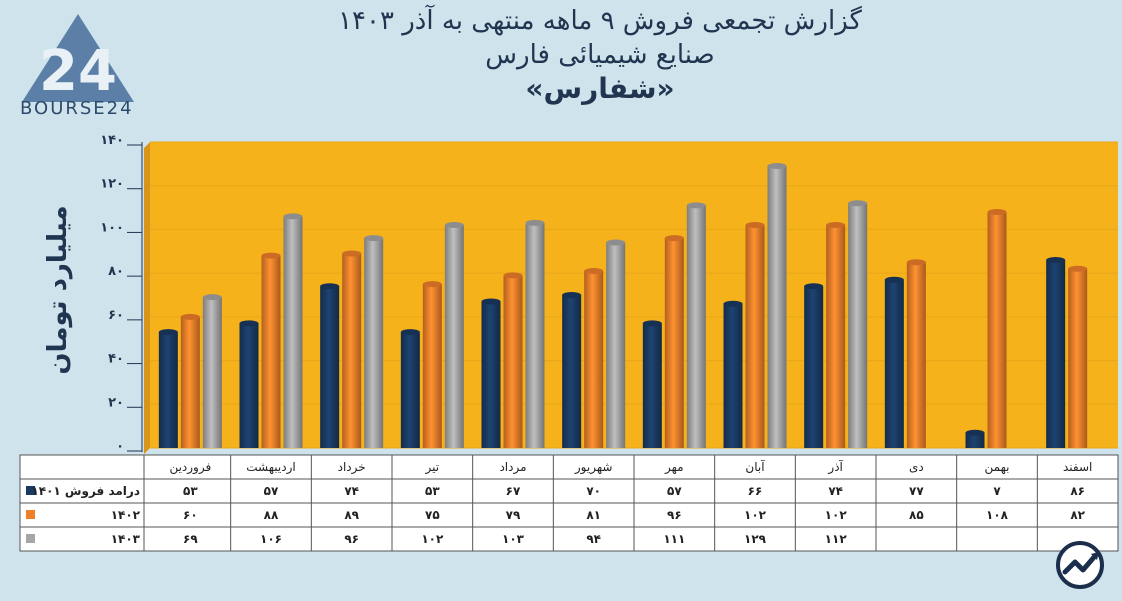 The width and height of the screenshot is (1122, 601). I want to click on y-tick-label: ۰, so click(120, 446).